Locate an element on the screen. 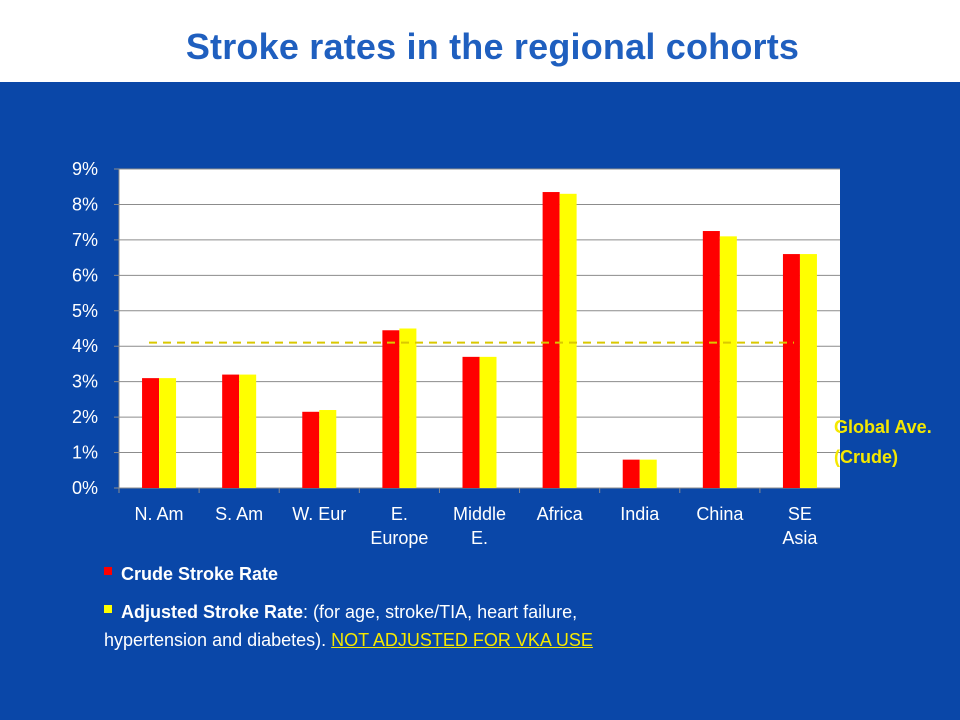  y-tick-label: 0% is located at coordinates (85, 488).